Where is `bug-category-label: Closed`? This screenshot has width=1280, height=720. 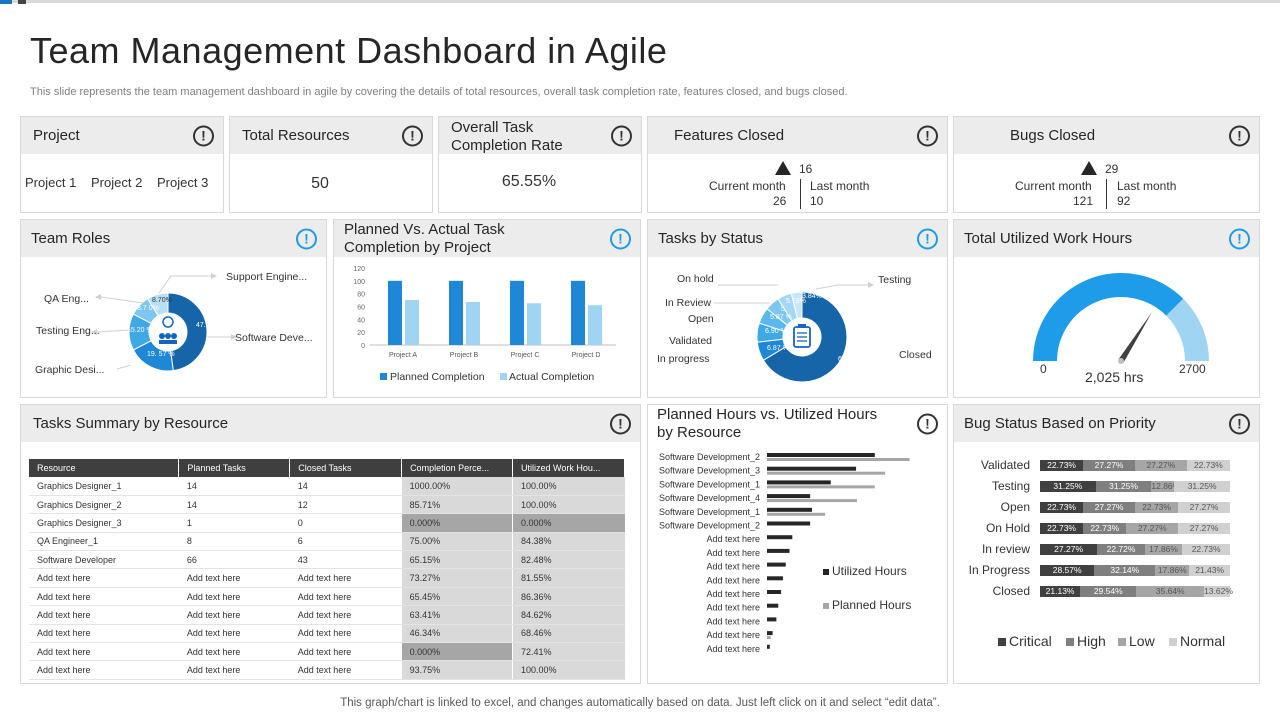 bug-category-label: Closed is located at coordinates (1011, 591).